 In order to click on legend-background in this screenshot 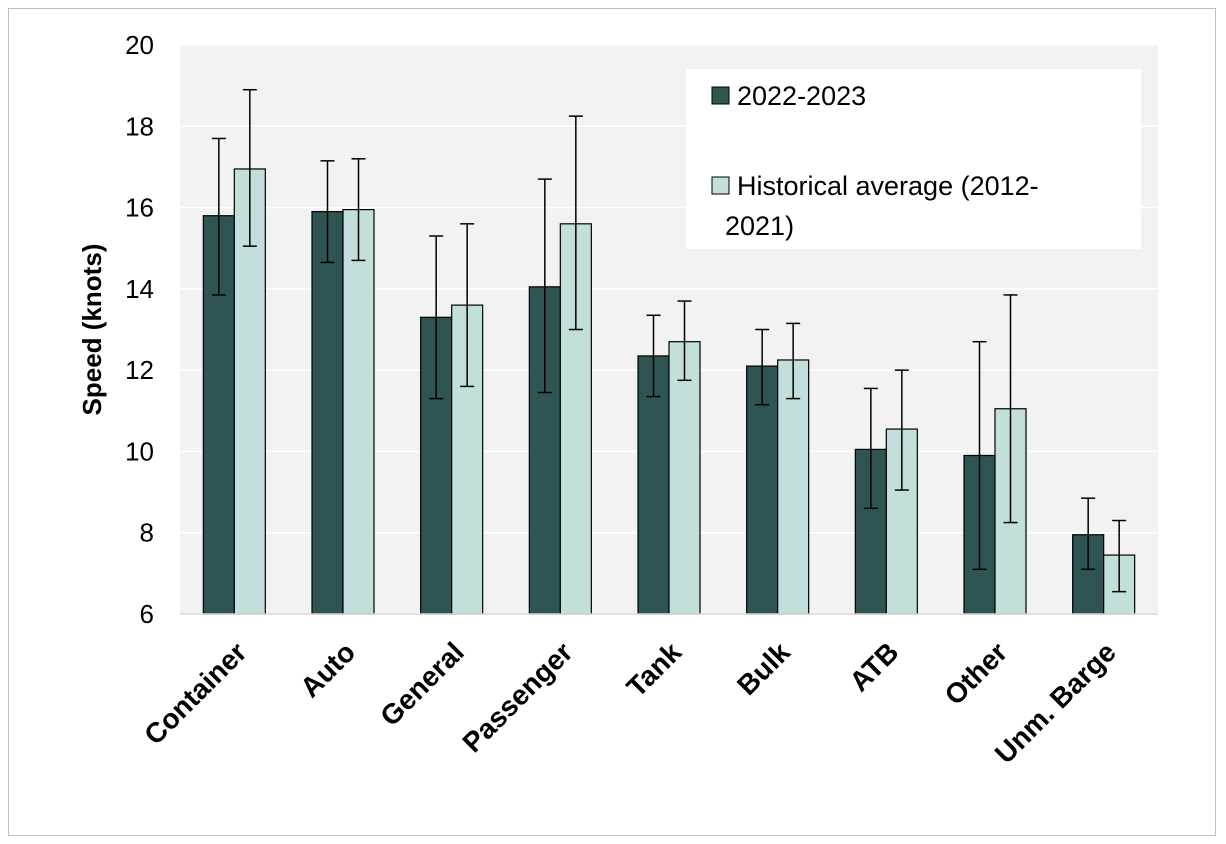, I will do `click(913, 159)`.